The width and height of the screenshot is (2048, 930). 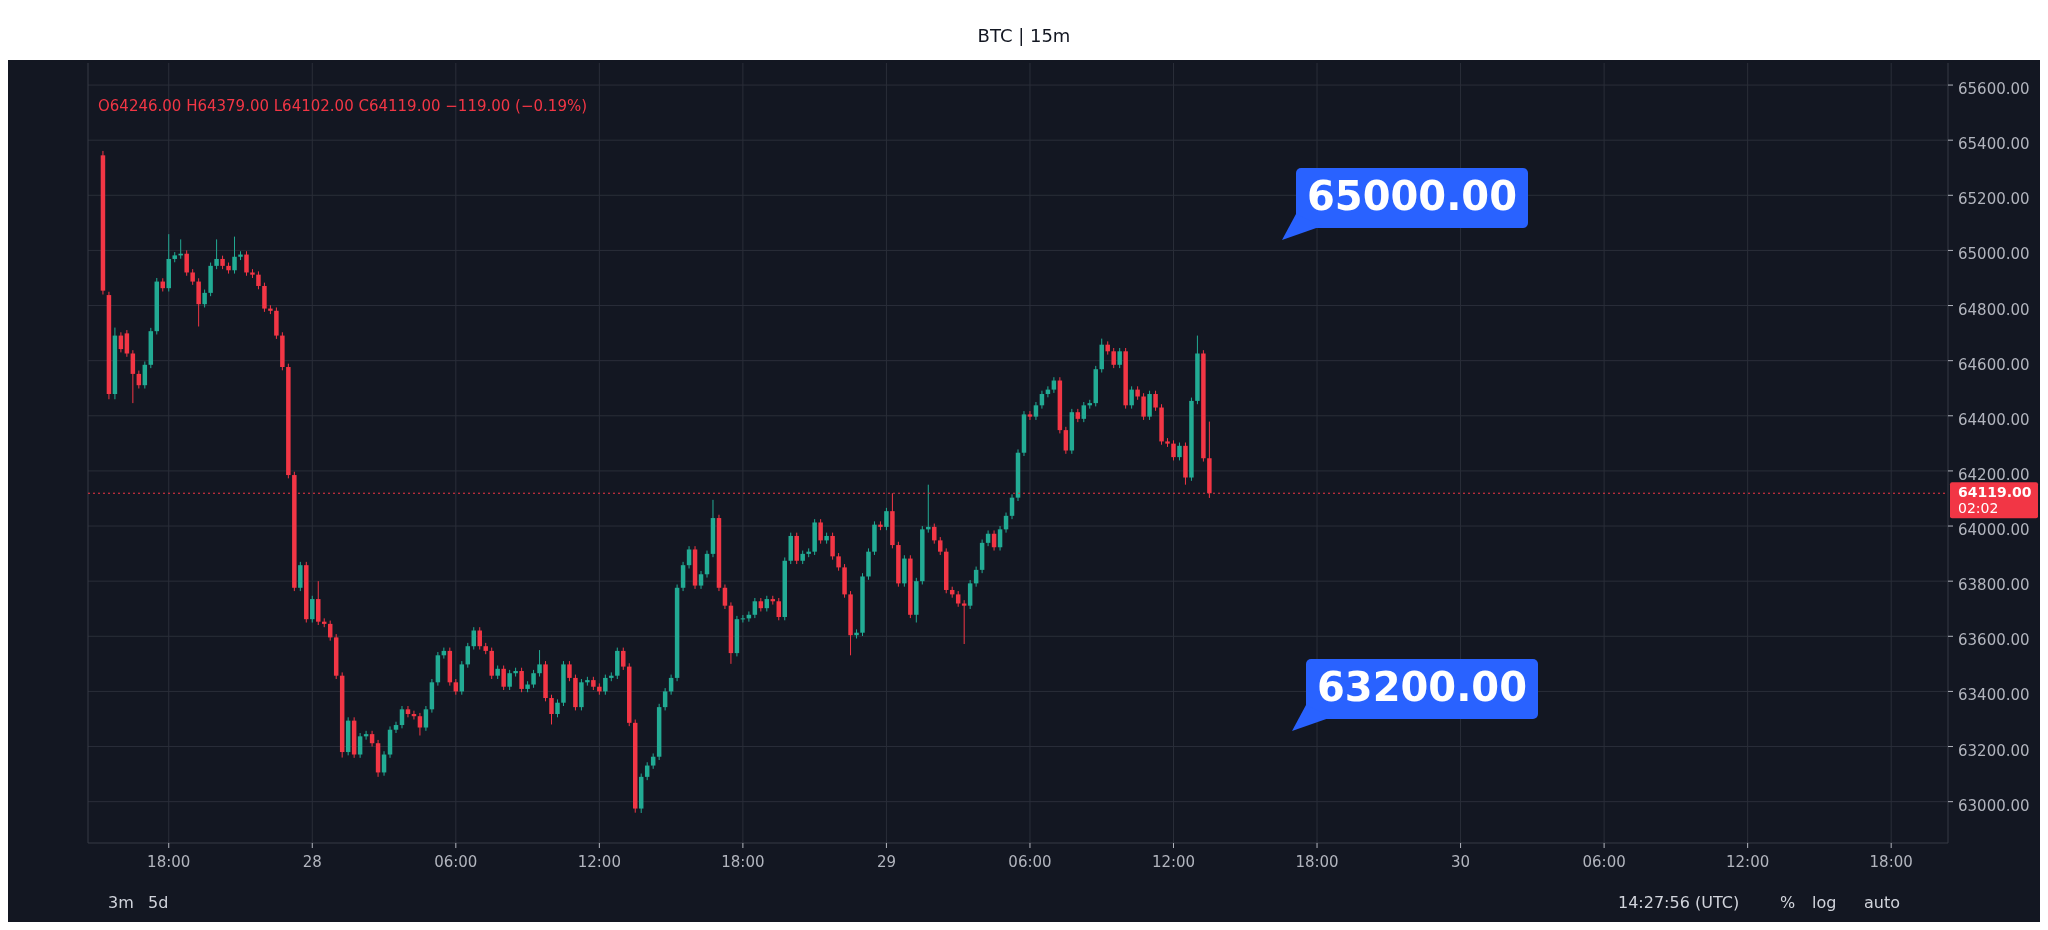 What do you see at coordinates (1824, 902) in the screenshot?
I see `text: log` at bounding box center [1824, 902].